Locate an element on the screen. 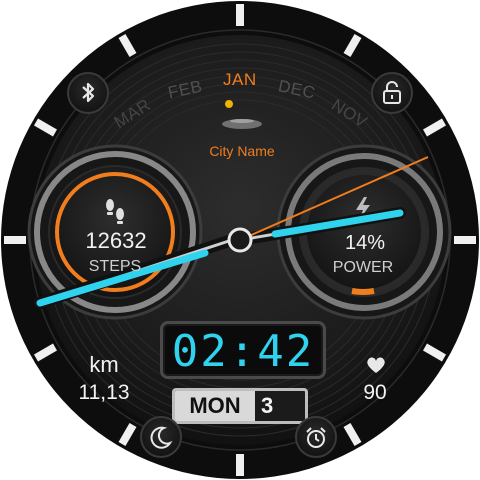 Image resolution: width=480 pixels, height=480 pixels. second-hand is located at coordinates (334, 198).